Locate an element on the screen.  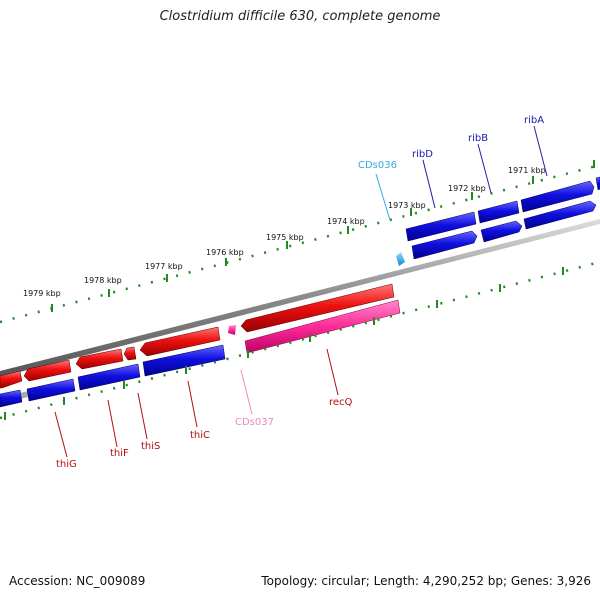
reverse-cds-upper-lane is located at coordinates (197, 336).